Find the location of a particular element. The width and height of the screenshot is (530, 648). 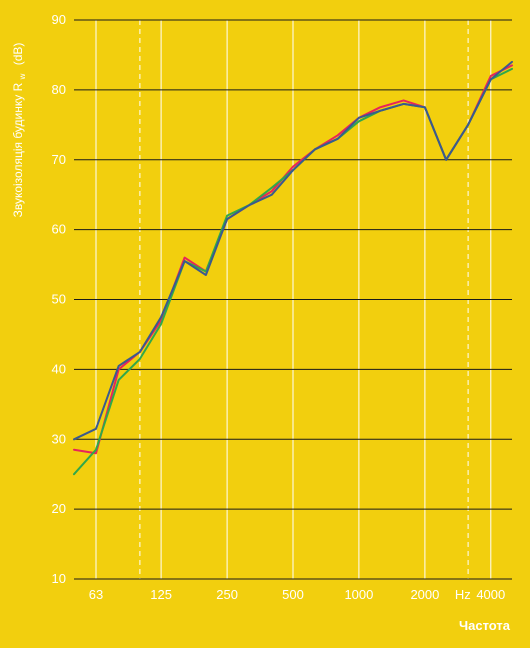

y-tick-label: 30 is located at coordinates (59, 438).